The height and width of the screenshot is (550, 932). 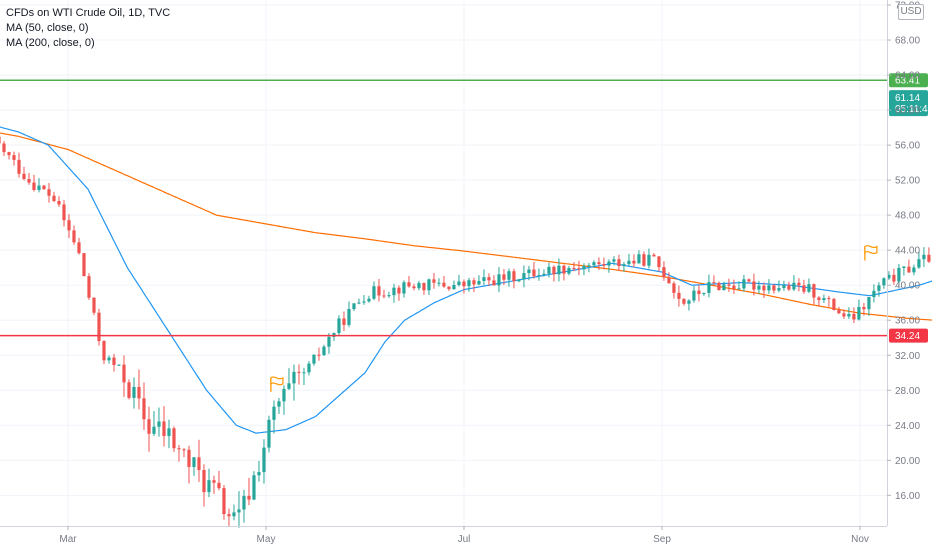 What do you see at coordinates (495, 535) in the screenshot?
I see `time-axis: MarMayJulSepNov2021MarMayJul` at bounding box center [495, 535].